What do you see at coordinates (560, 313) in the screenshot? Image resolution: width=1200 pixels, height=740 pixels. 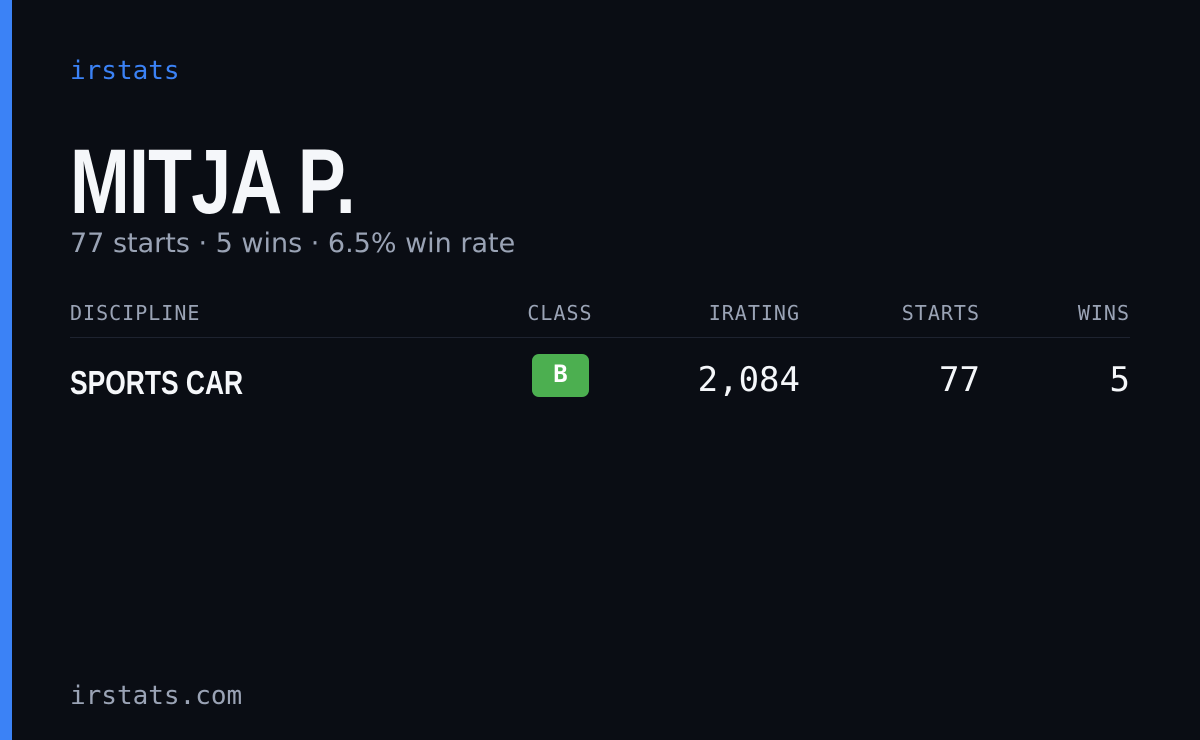 I see `header-cell: CLASS` at bounding box center [560, 313].